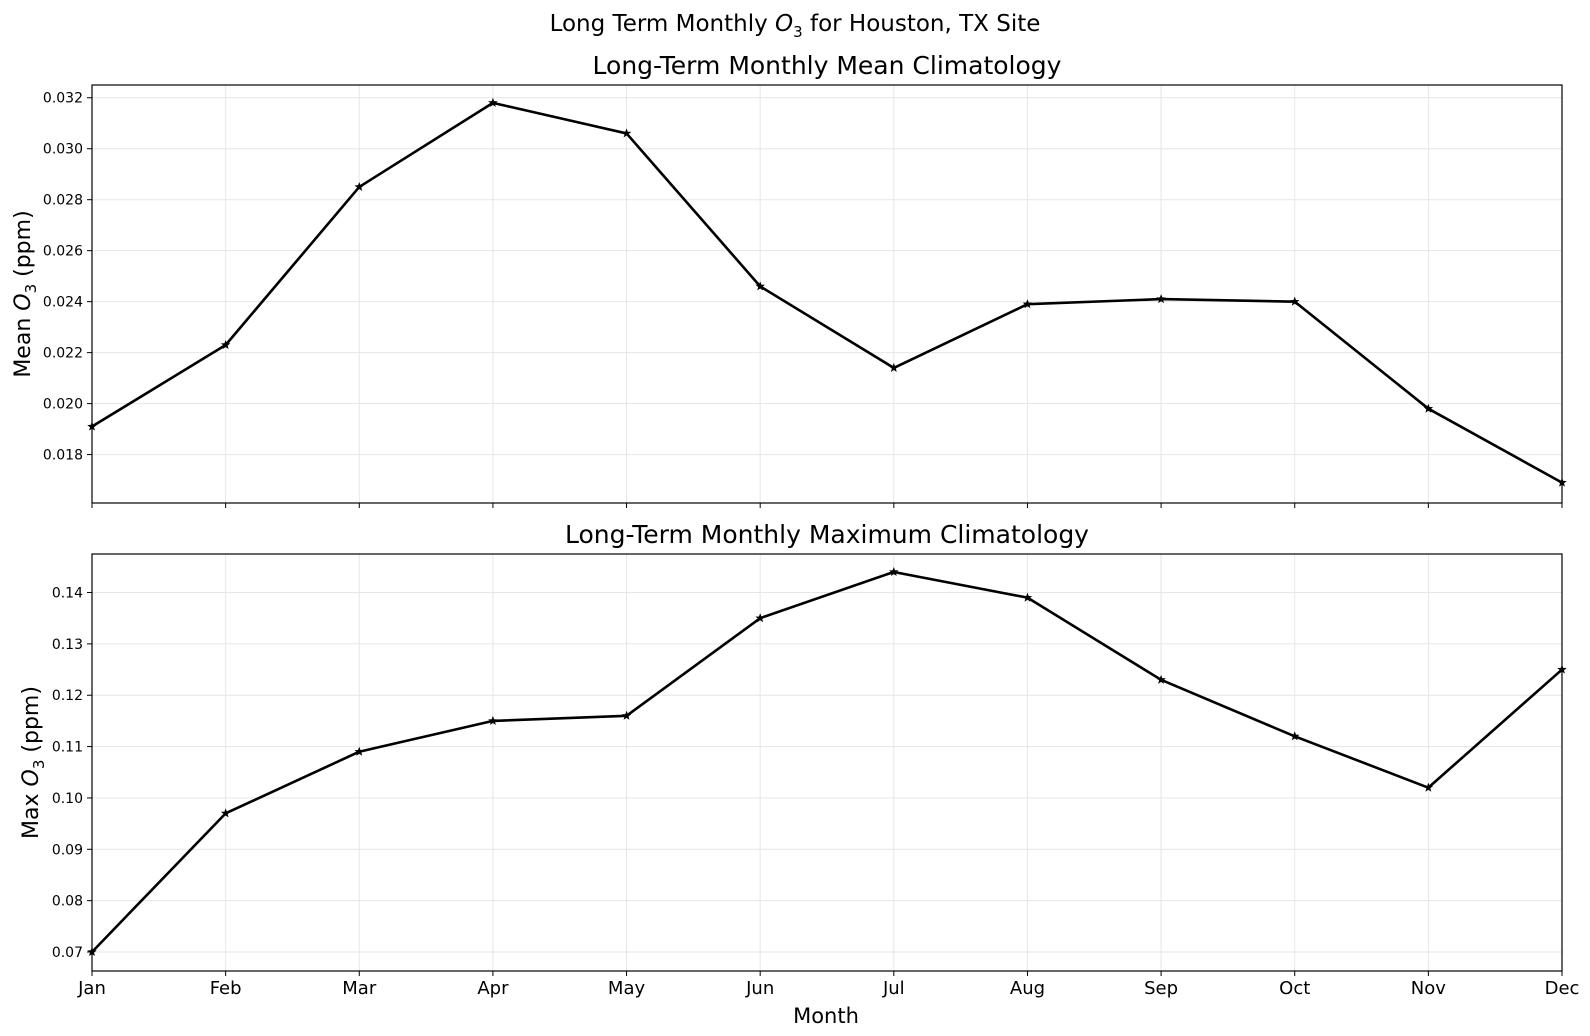  I want to click on max-panel-title: Long-Term Monthly Maximum Climatology, so click(827, 534).